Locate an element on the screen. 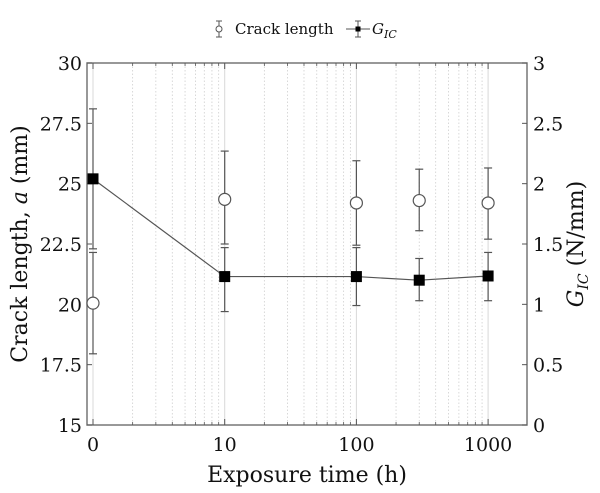  y-left-tick-label: 30 is located at coordinates (70, 64).